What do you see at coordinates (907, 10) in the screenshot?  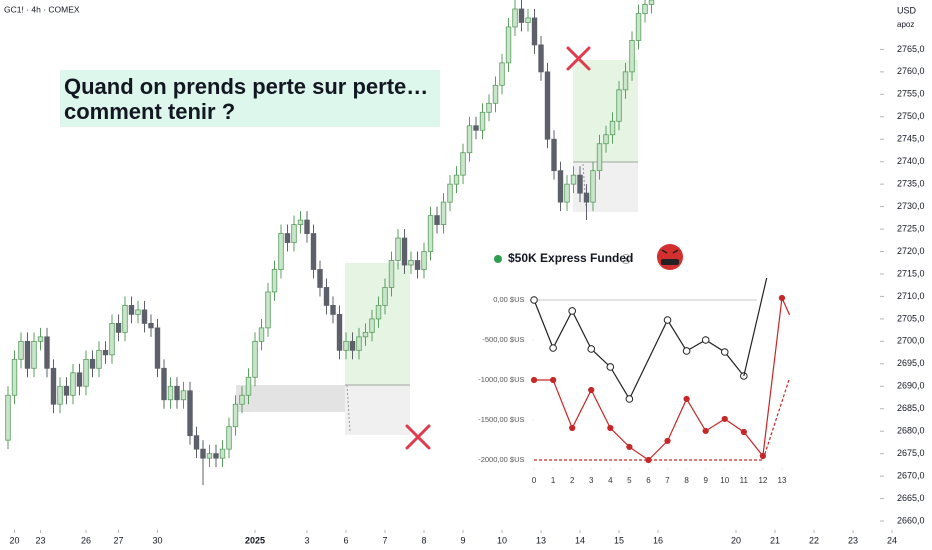 I see `currency-label: USD` at bounding box center [907, 10].